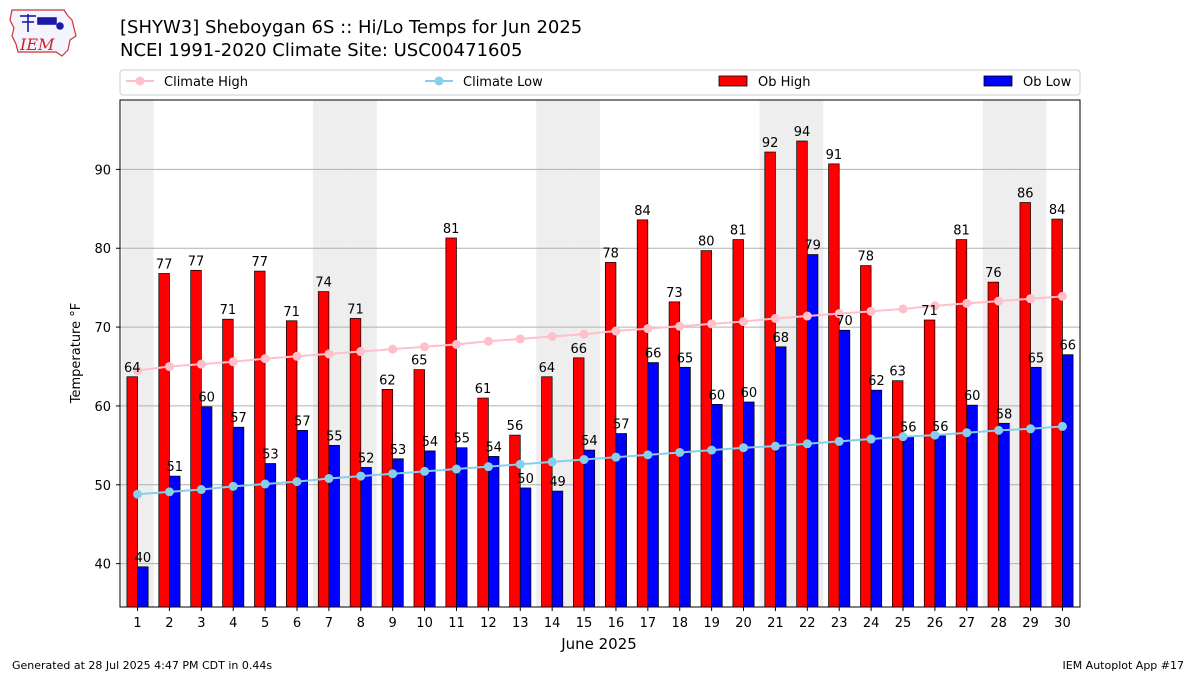 This screenshot has width=1200, height=675. I want to click on x-tick-label-1: 1, so click(137, 623).